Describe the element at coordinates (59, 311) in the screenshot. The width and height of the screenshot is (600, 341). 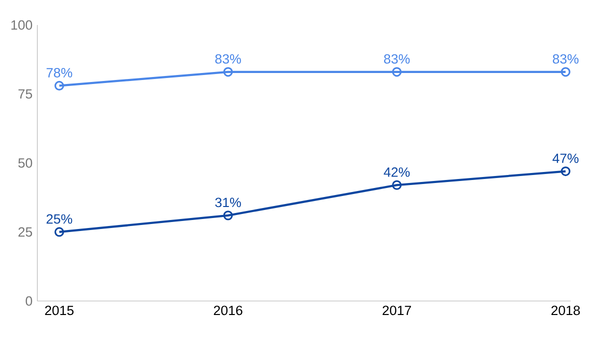
I see `x-tick-label: 2015` at that location.